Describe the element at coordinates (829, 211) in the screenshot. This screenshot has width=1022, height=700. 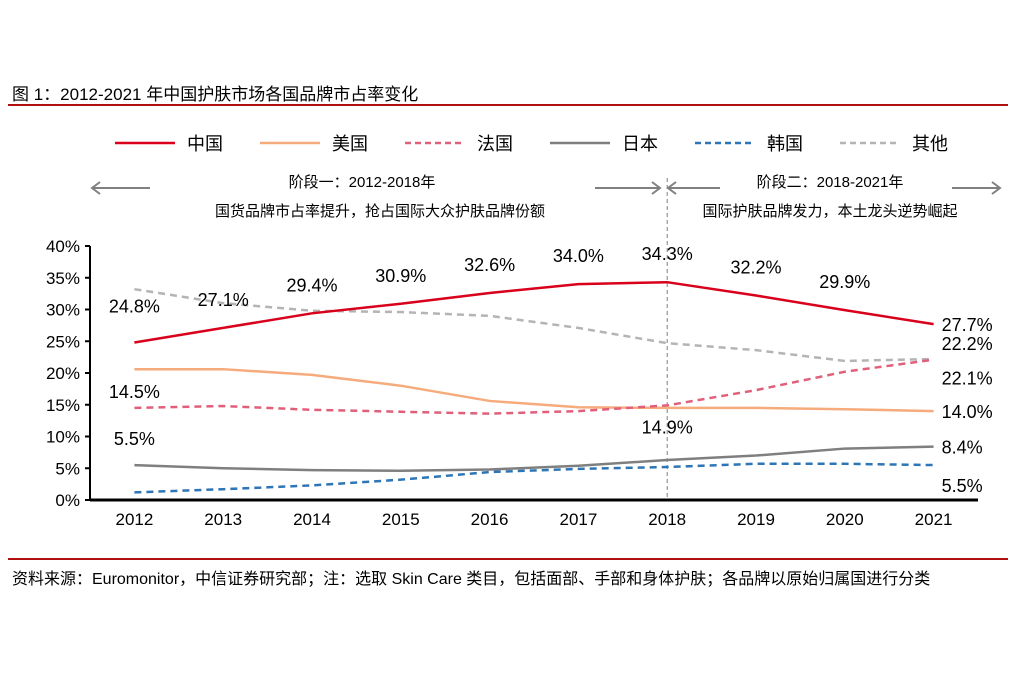
I see `phase2-desc: 国际护肤品牌发力，本土龙头逆势崛起` at that location.